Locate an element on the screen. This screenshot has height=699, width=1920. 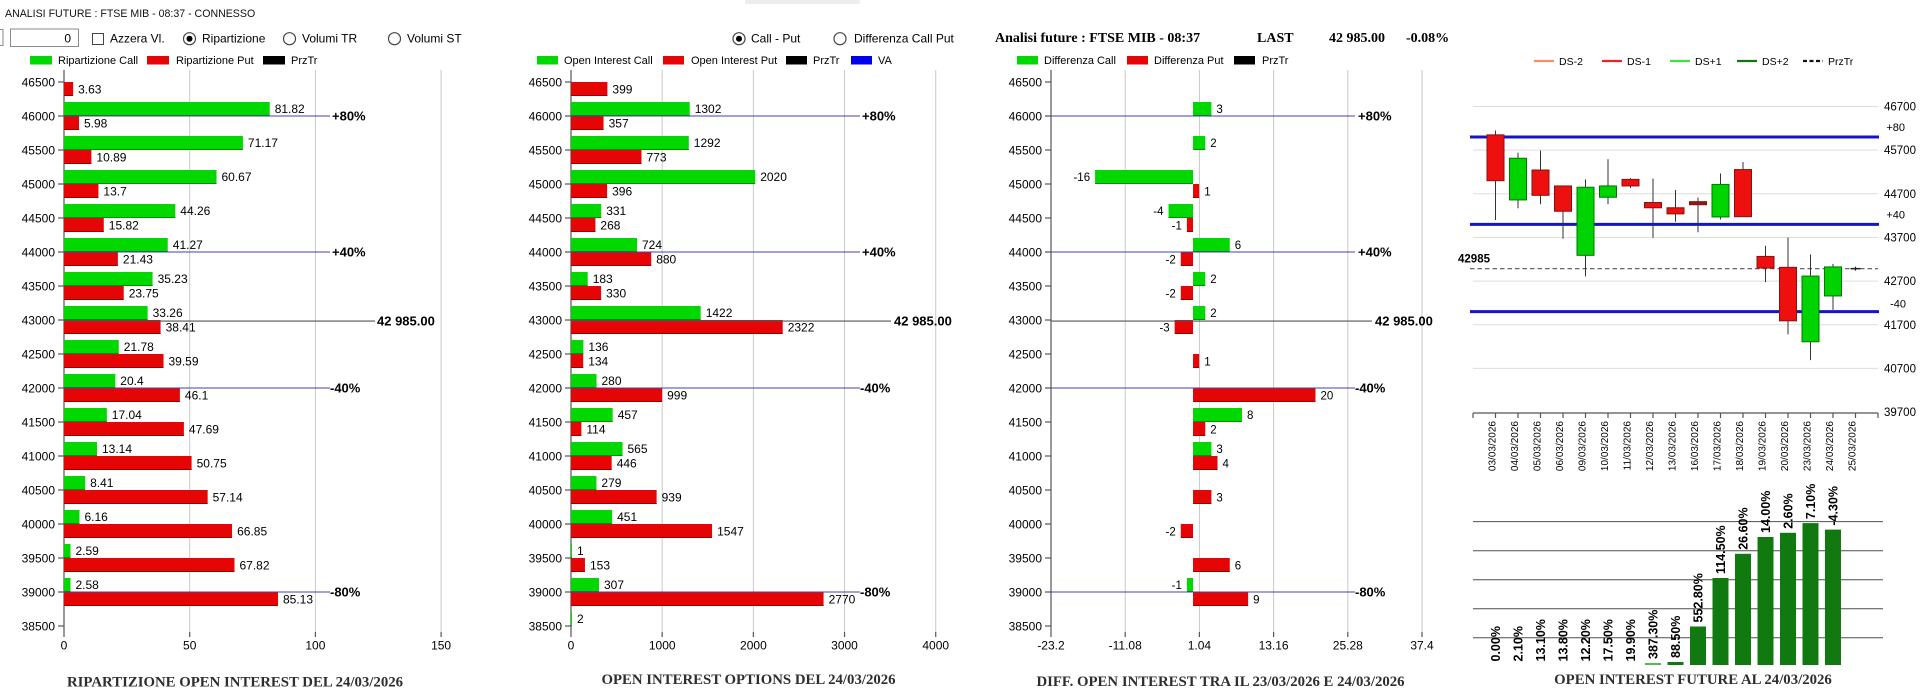
svg-text: 12/03/2026 is located at coordinates (1650, 446).